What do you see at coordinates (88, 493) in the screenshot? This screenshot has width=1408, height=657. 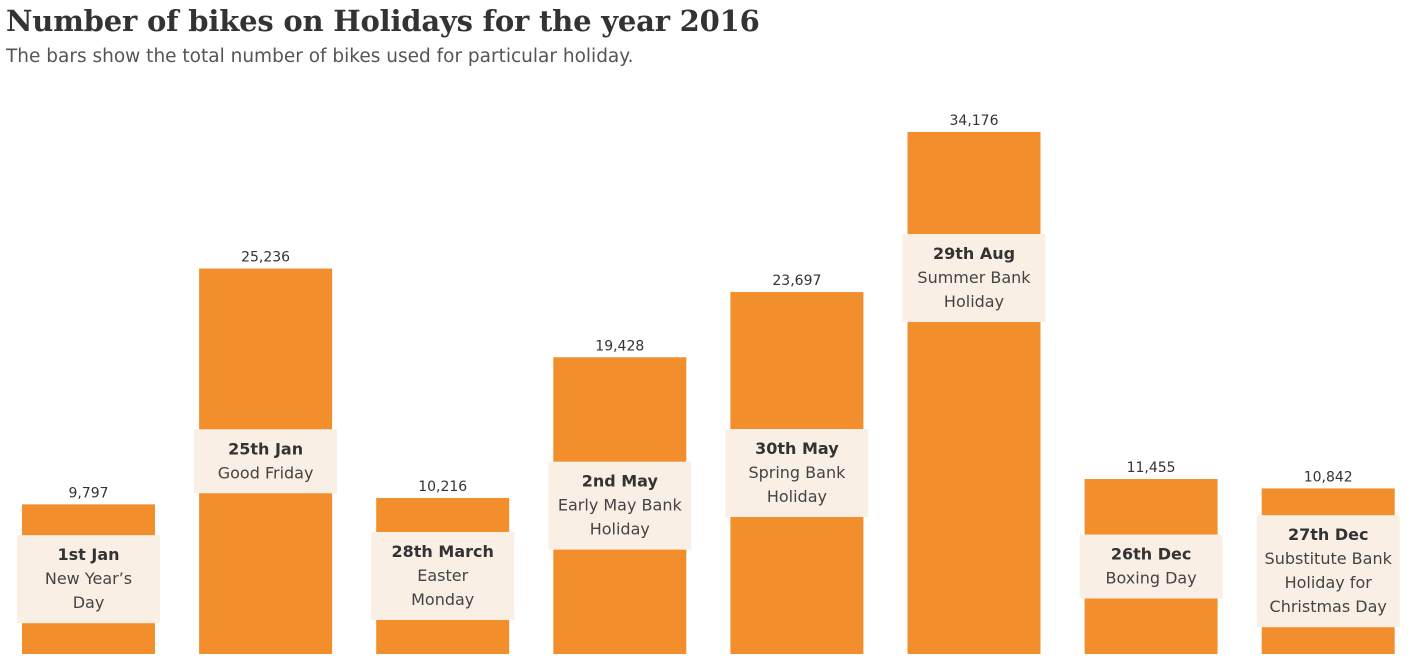 I see `value-label: 9,797` at bounding box center [88, 493].